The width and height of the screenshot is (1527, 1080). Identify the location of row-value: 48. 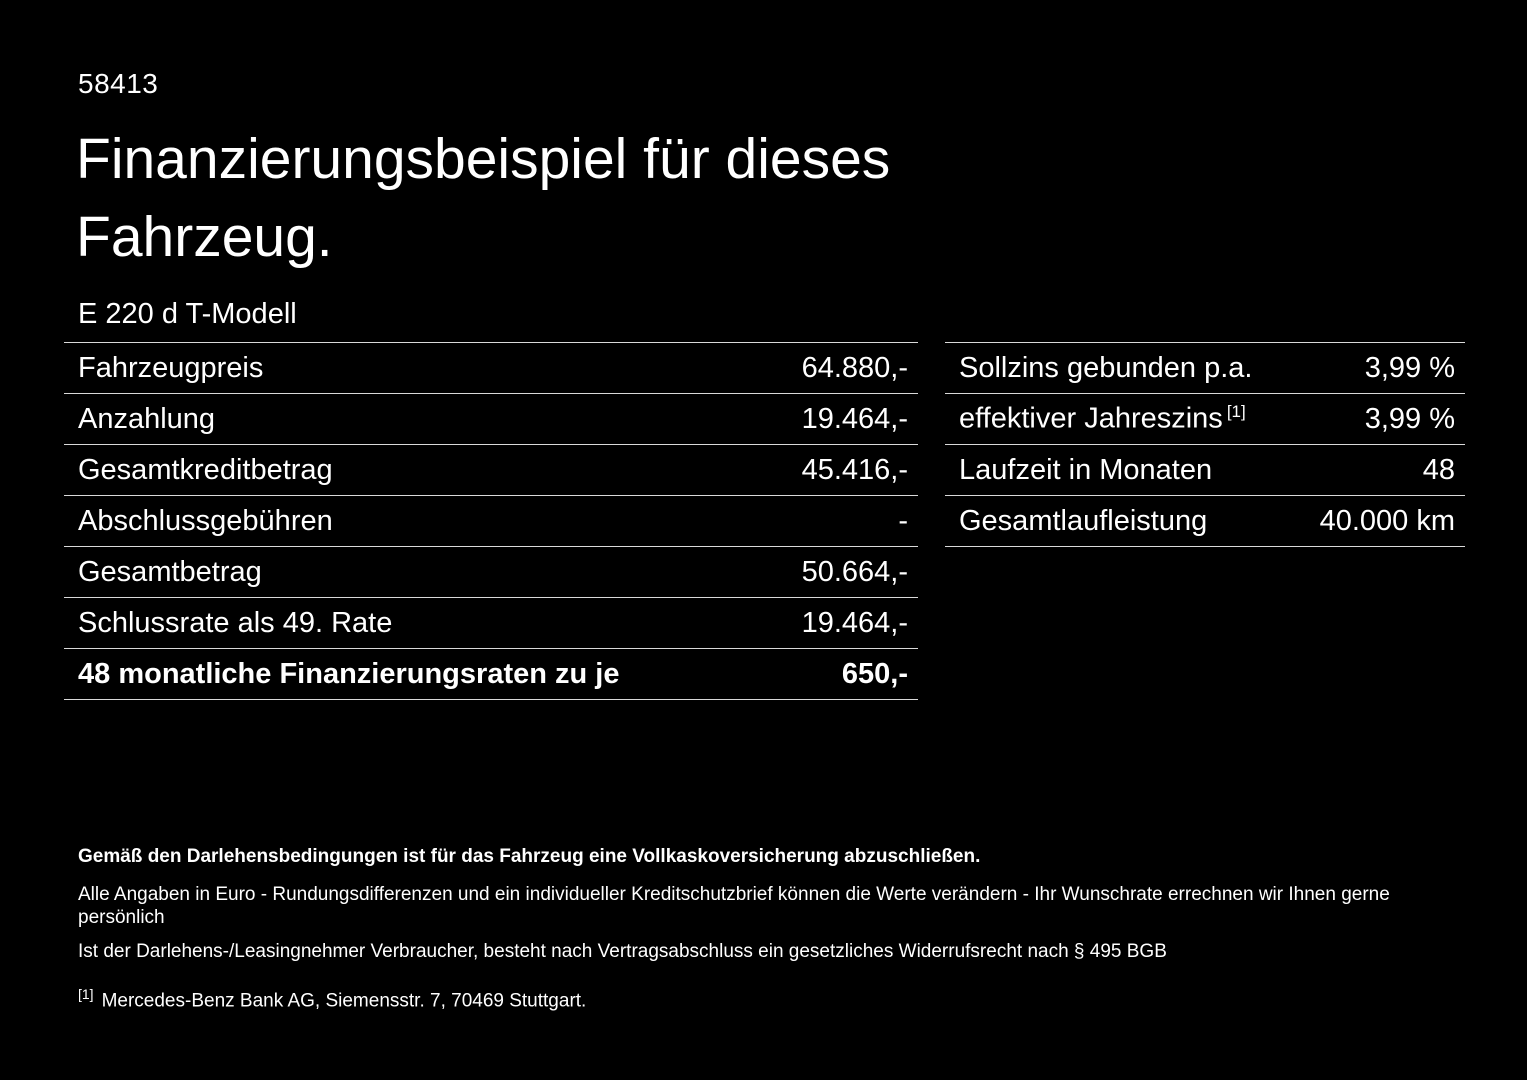
(1438, 469).